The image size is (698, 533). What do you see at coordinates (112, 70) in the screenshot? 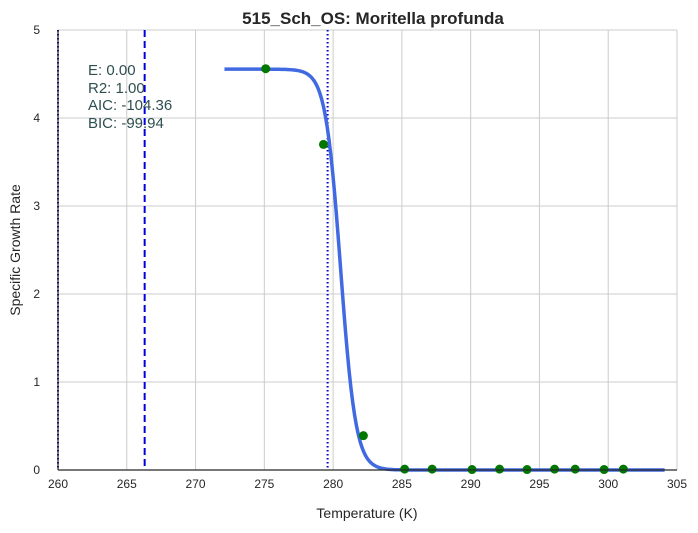
I see `stat-e: E: 0.00` at bounding box center [112, 70].